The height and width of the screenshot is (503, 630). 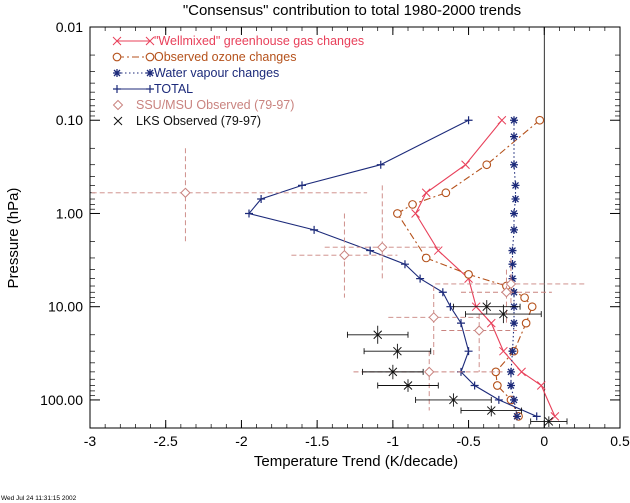 What do you see at coordinates (620, 441) in the screenshot?
I see `x-tick-label: 0.5` at bounding box center [620, 441].